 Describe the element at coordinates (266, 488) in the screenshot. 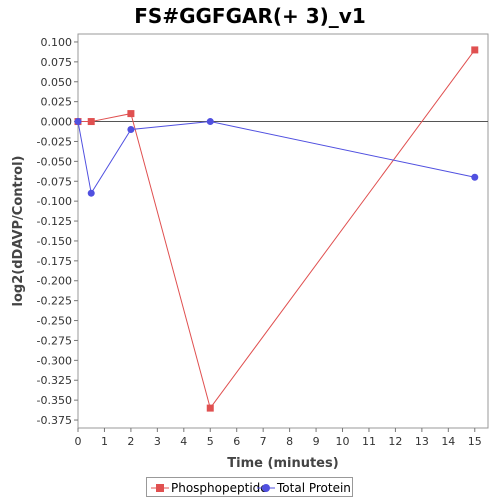

I see `legend-swatch-total-protein` at that location.